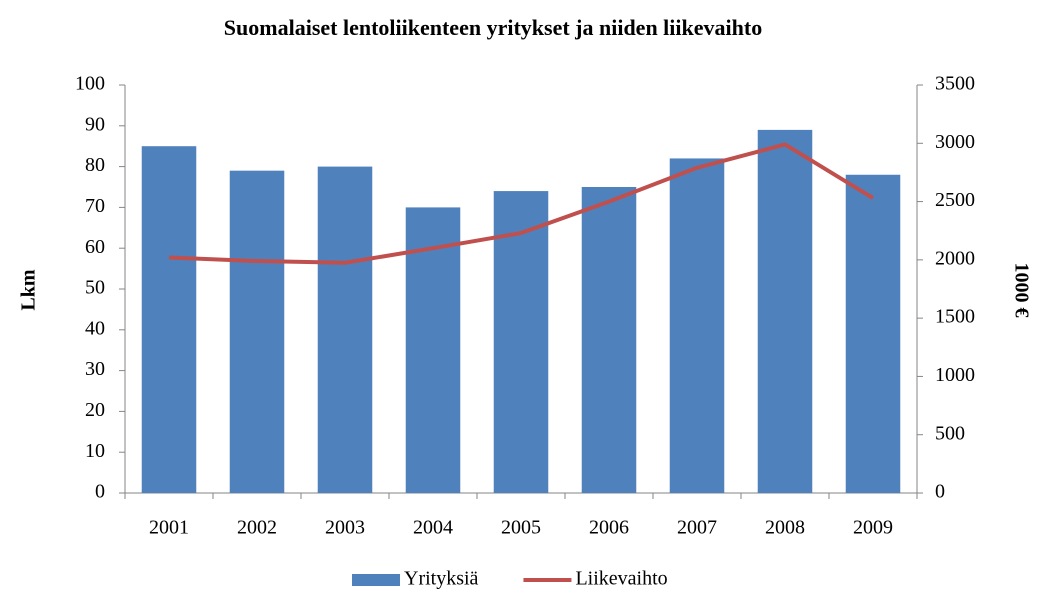 This screenshot has width=1041, height=595. I want to click on y2-axis-title: 1000 €, so click(1021, 290).